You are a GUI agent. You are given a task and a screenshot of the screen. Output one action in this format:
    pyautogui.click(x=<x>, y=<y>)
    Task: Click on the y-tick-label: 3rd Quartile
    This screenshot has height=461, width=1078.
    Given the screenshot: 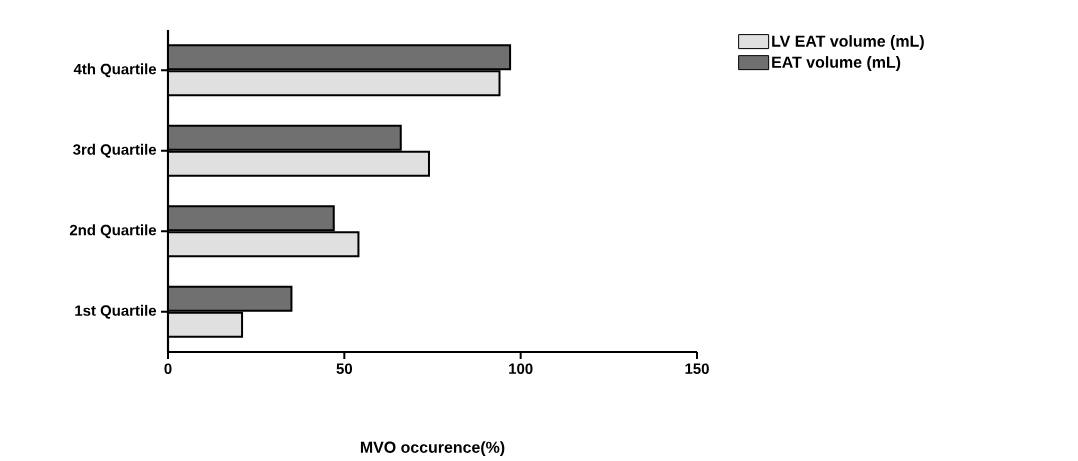 What is the action you would take?
    pyautogui.click(x=115, y=150)
    